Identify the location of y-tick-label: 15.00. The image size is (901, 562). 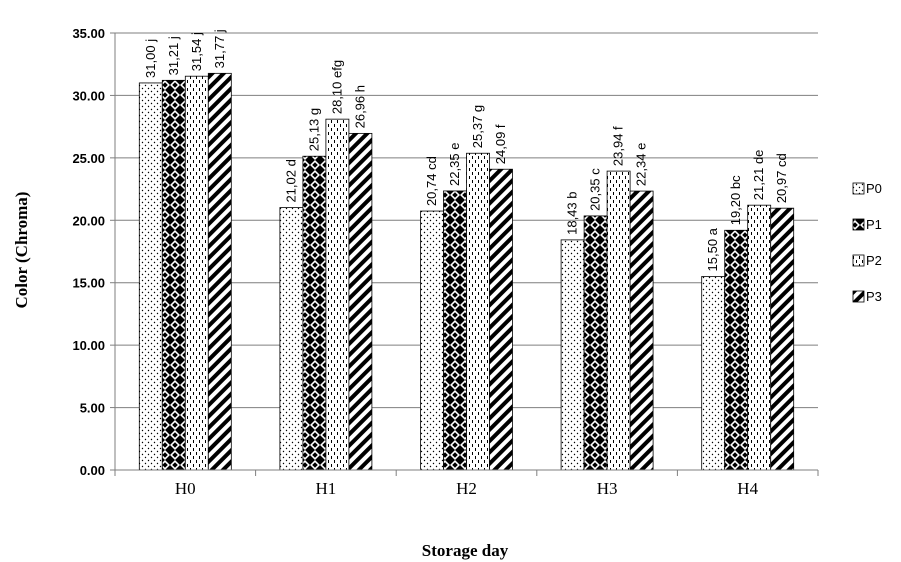
(88, 283).